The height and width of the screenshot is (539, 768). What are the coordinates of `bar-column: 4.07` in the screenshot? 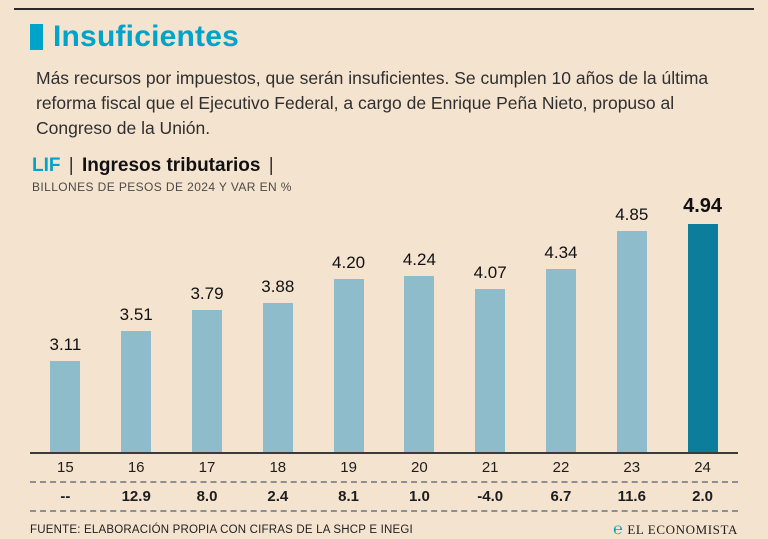 It's located at (490, 357).